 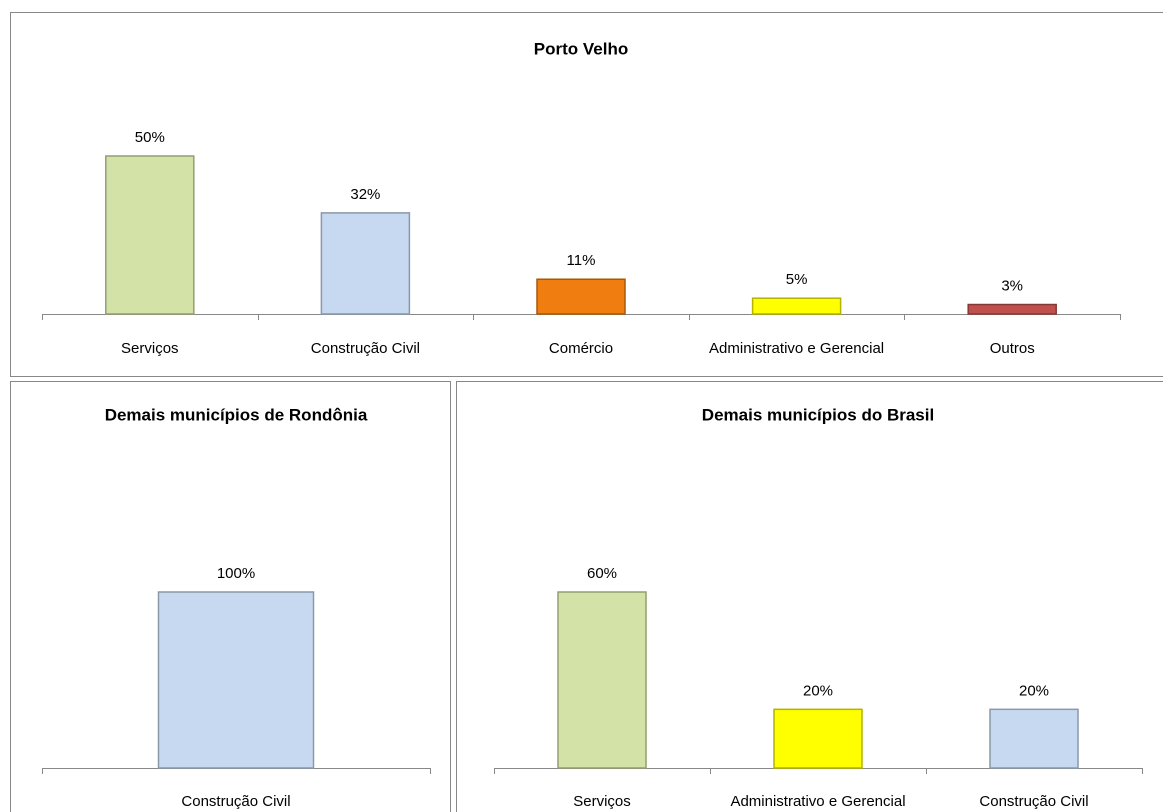 I want to click on value-label: 100%, so click(x=236, y=573).